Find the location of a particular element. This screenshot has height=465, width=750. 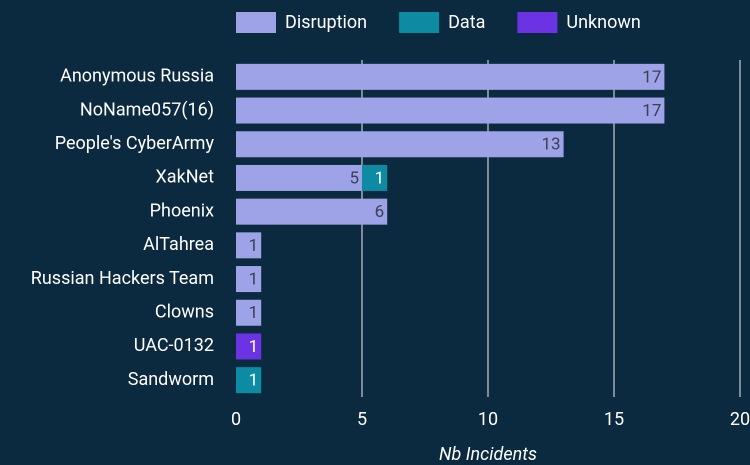

data-label: 6 is located at coordinates (380, 212).